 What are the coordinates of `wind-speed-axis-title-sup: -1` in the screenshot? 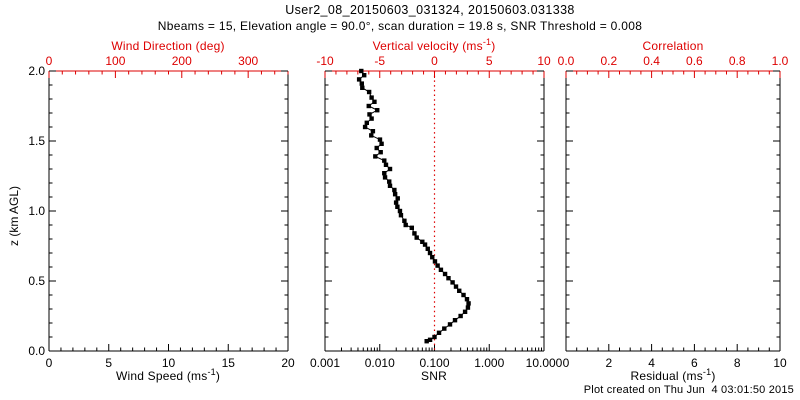 It's located at (211, 372).